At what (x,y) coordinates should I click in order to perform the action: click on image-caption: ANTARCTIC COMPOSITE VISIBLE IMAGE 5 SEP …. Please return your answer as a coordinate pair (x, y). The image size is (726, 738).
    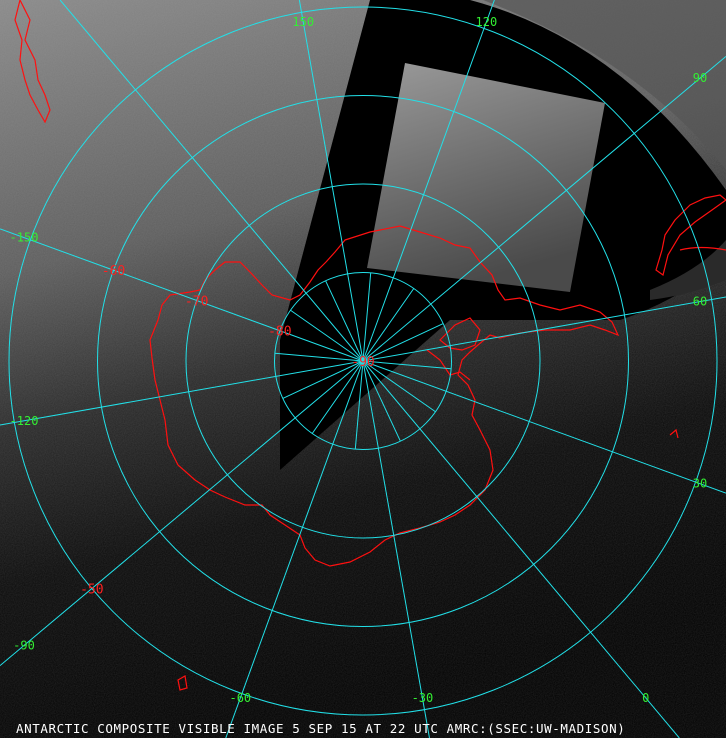
    Looking at the image, I should click on (320, 729).